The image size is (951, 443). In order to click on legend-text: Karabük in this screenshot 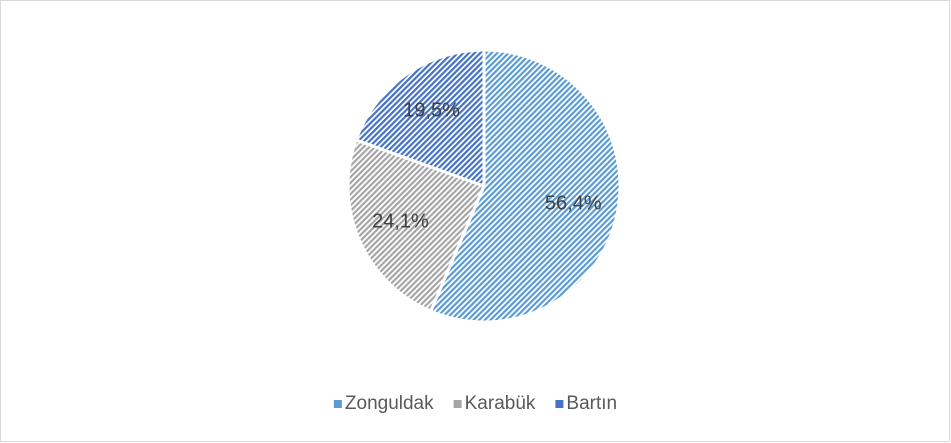, I will do `click(500, 403)`.